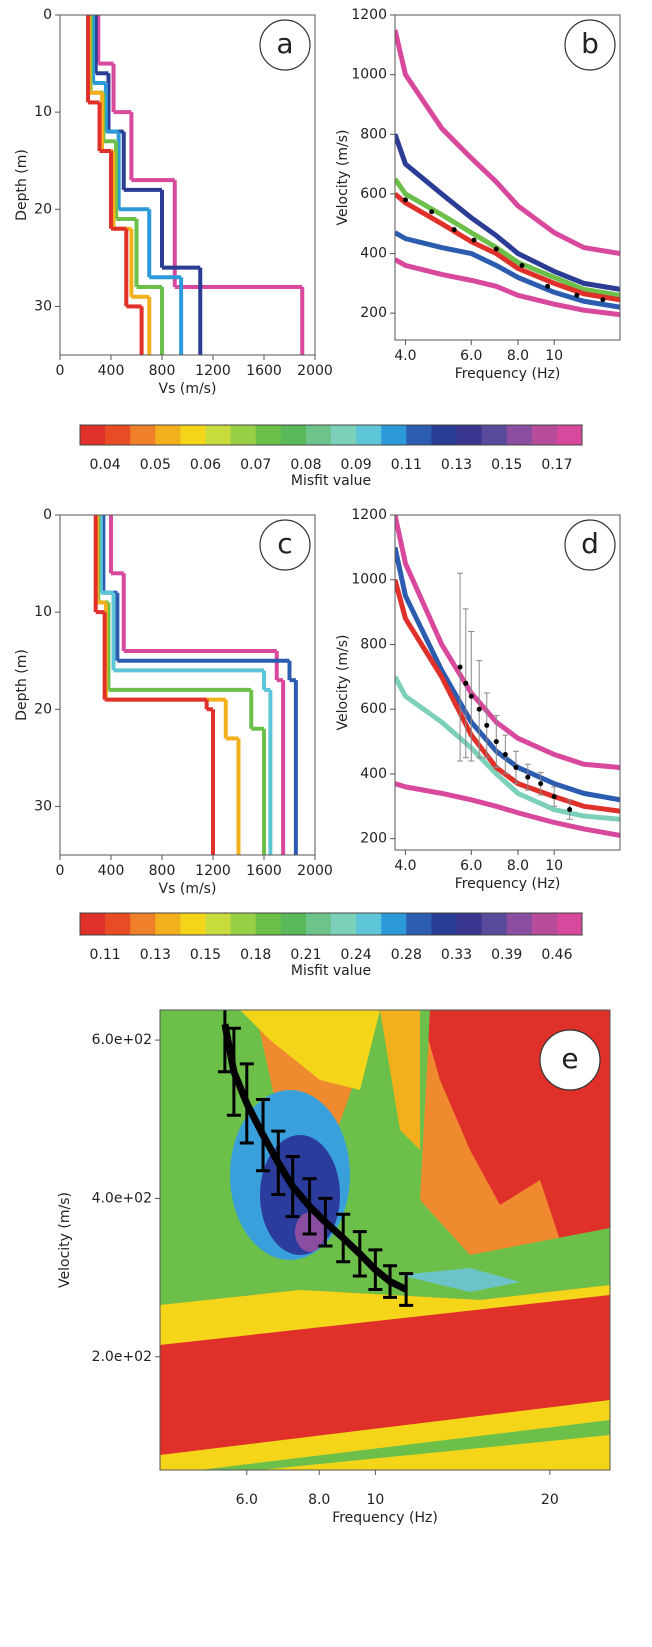  What do you see at coordinates (373, 774) in the screenshot?
I see `y-tick-label: 400` at bounding box center [373, 774].